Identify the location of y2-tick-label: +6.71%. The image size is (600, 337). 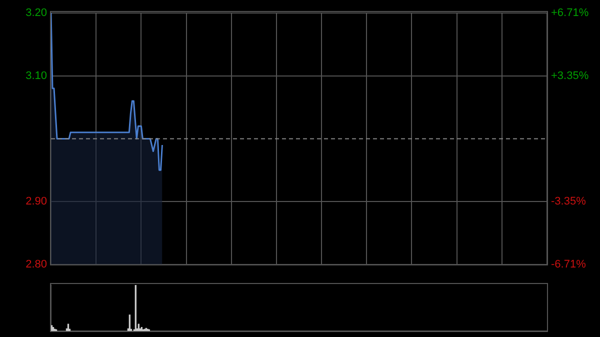
(570, 13).